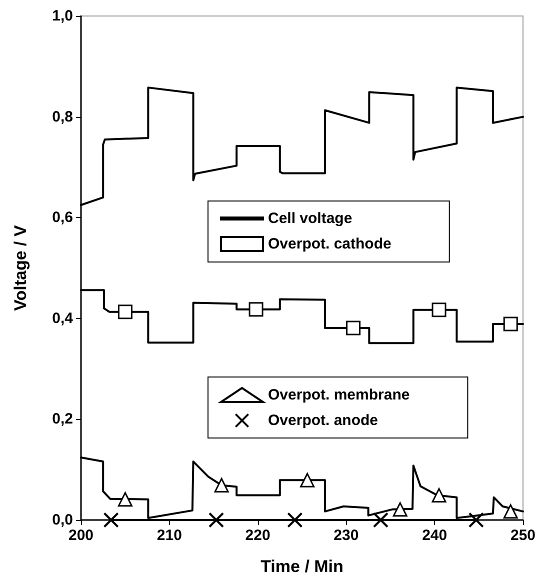 This screenshot has width=539, height=583. I want to click on y-tick-label: 0,0, so click(62, 520).